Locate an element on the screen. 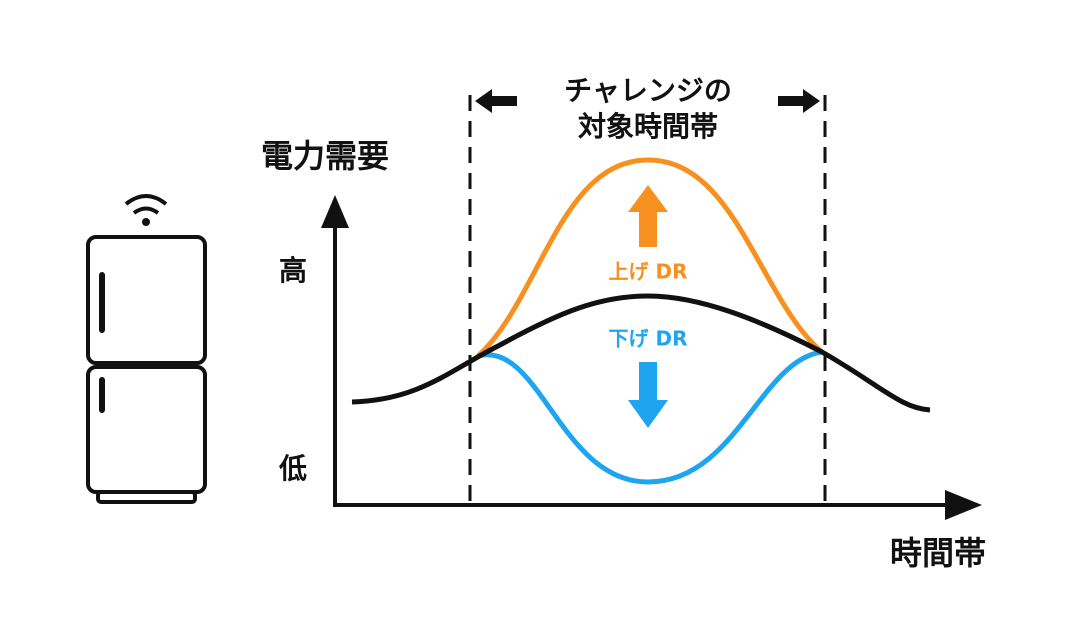 Image resolution: width=1080 pixels, height=617 pixels. down-dr-curve is located at coordinates (650, 417).